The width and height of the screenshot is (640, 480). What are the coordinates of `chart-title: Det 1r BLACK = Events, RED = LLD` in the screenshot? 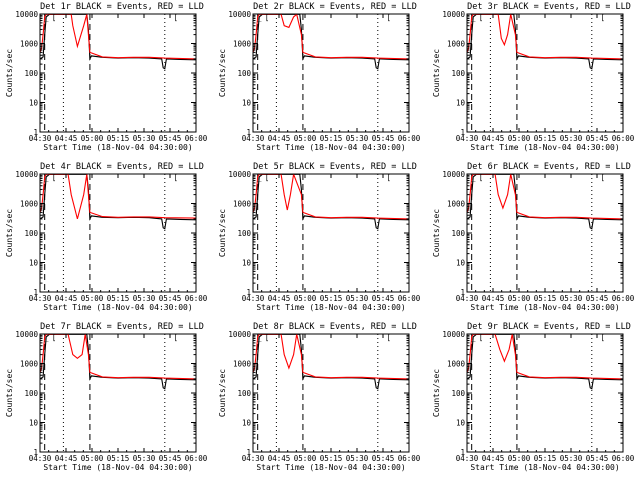 It's located at (122, 7).